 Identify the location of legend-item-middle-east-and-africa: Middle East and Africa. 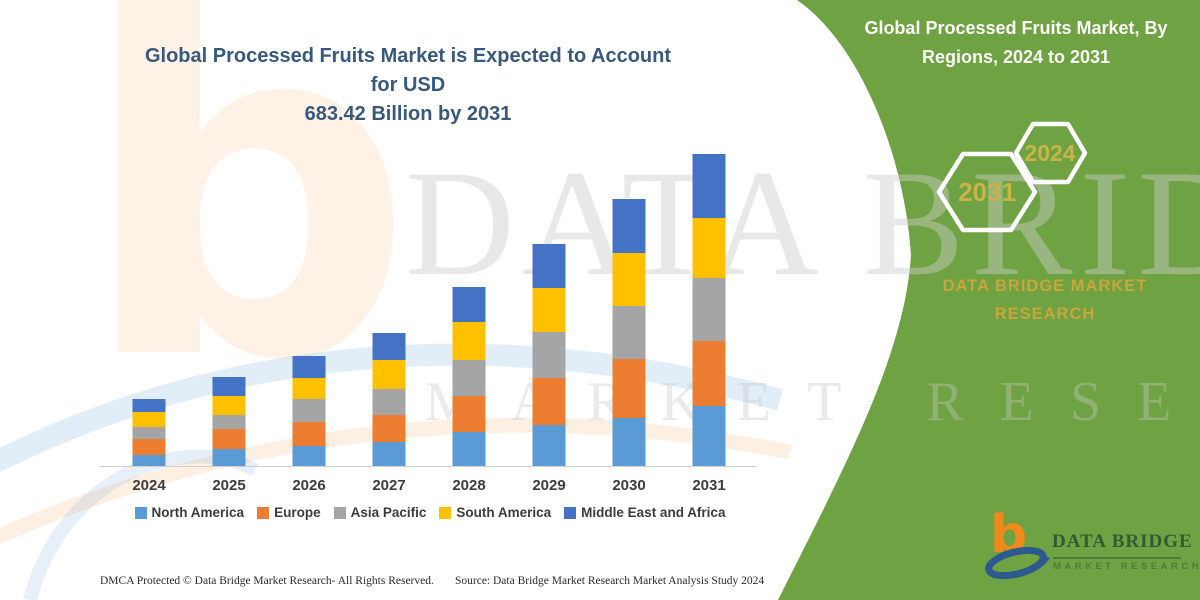
(644, 512).